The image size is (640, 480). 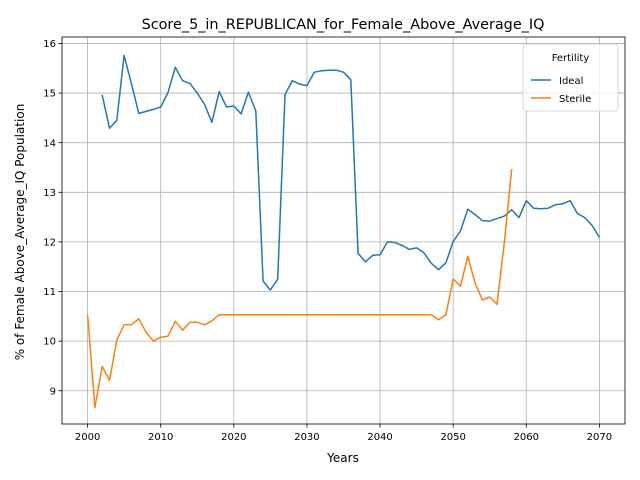 What do you see at coordinates (379, 437) in the screenshot?
I see `x-tick-label: 2040` at bounding box center [379, 437].